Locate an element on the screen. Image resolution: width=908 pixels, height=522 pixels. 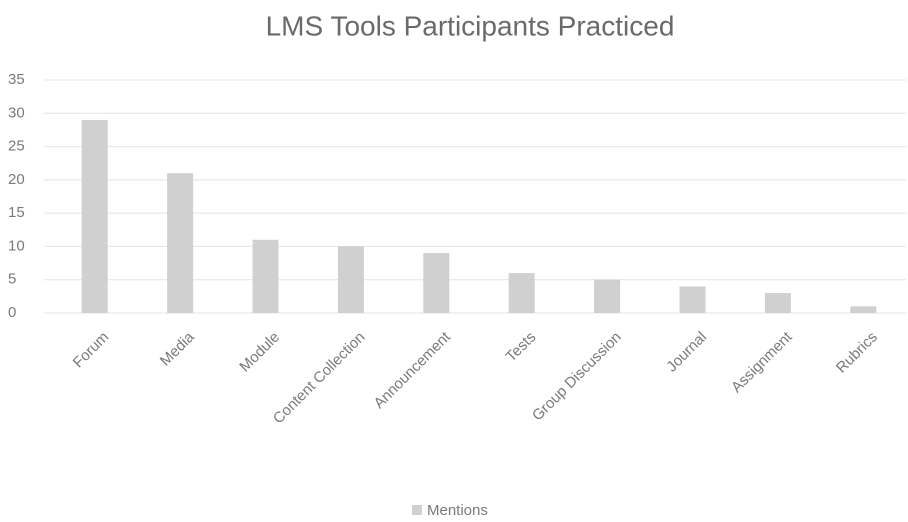
x-tick-label: Content Collection is located at coordinates (319, 378).